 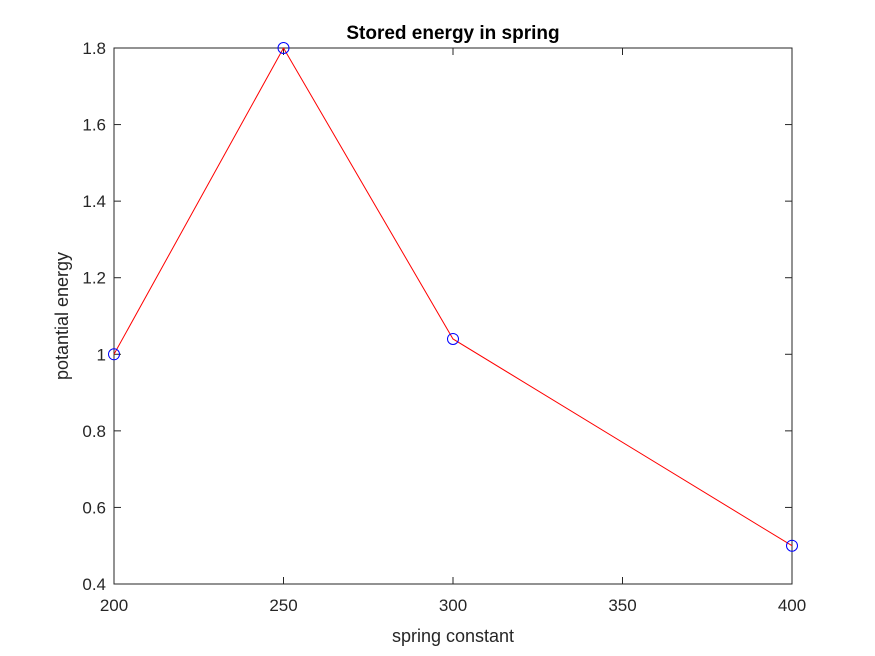 I want to click on y-tick-label: 0.4, so click(x=94, y=584).